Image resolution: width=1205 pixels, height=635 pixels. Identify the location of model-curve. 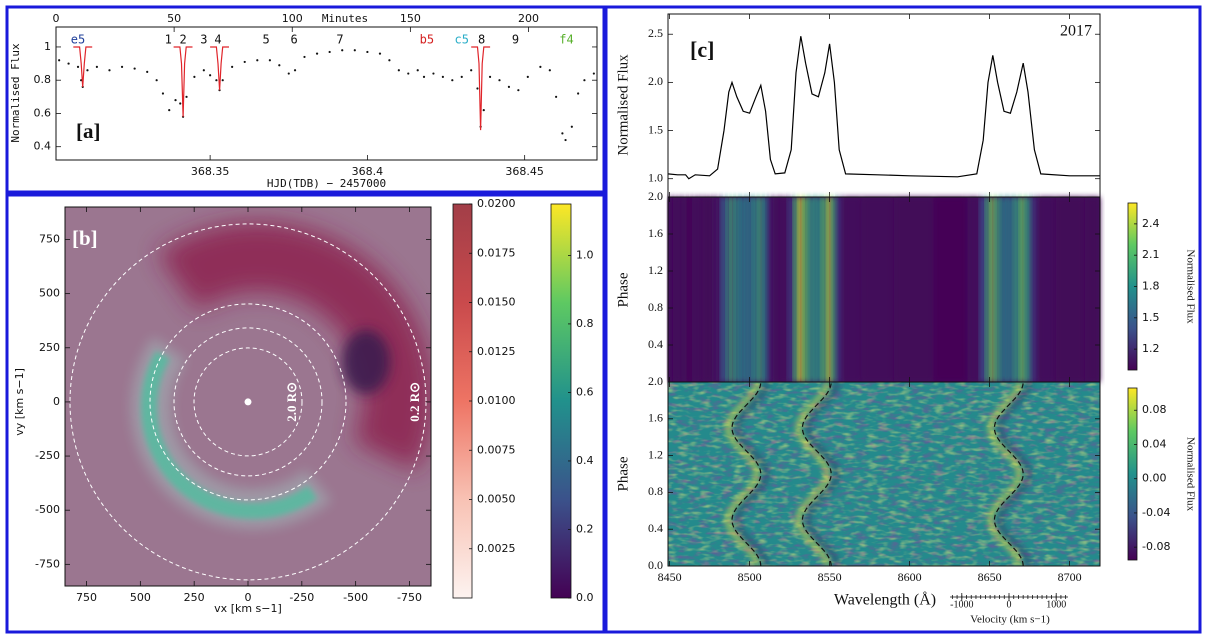
(282, 88).